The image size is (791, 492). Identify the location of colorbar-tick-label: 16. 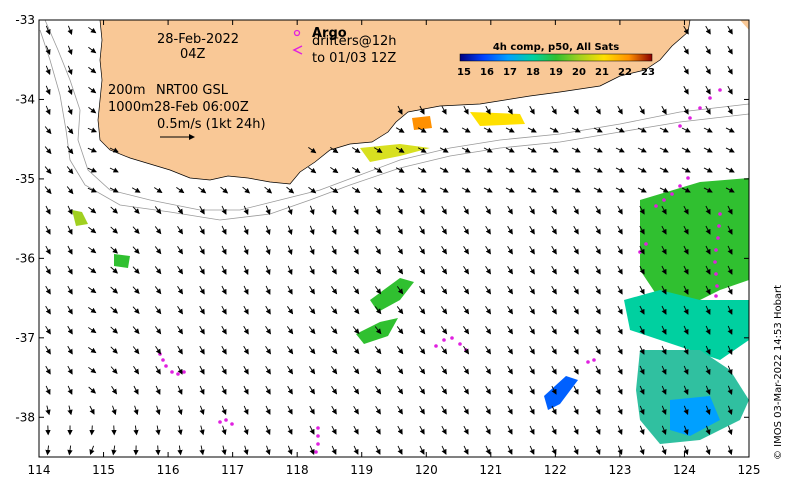
(487, 72).